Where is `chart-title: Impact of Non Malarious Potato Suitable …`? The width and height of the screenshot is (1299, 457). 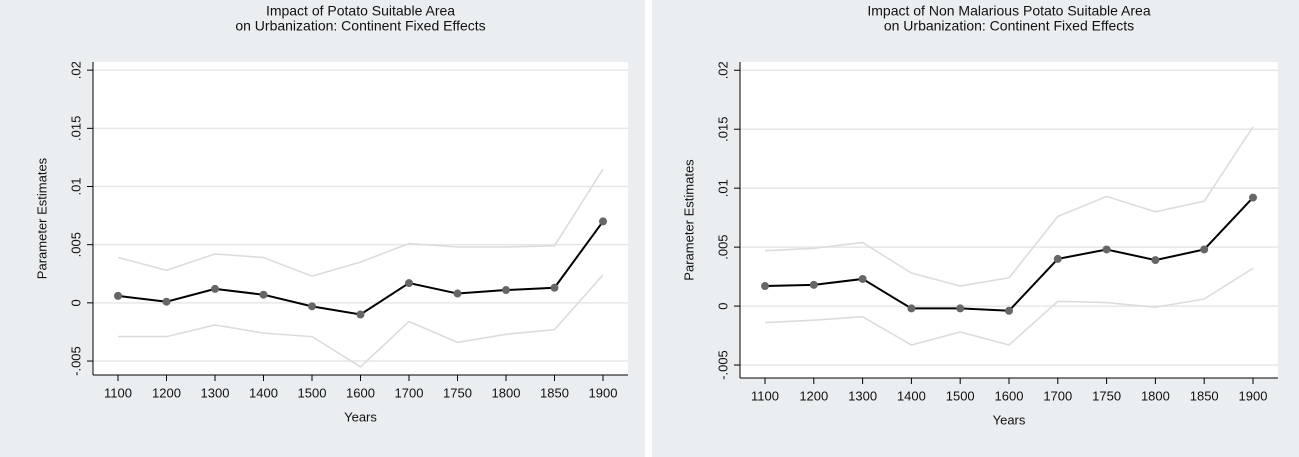 chart-title: Impact of Non Malarious Potato Suitable … is located at coordinates (1008, 11).